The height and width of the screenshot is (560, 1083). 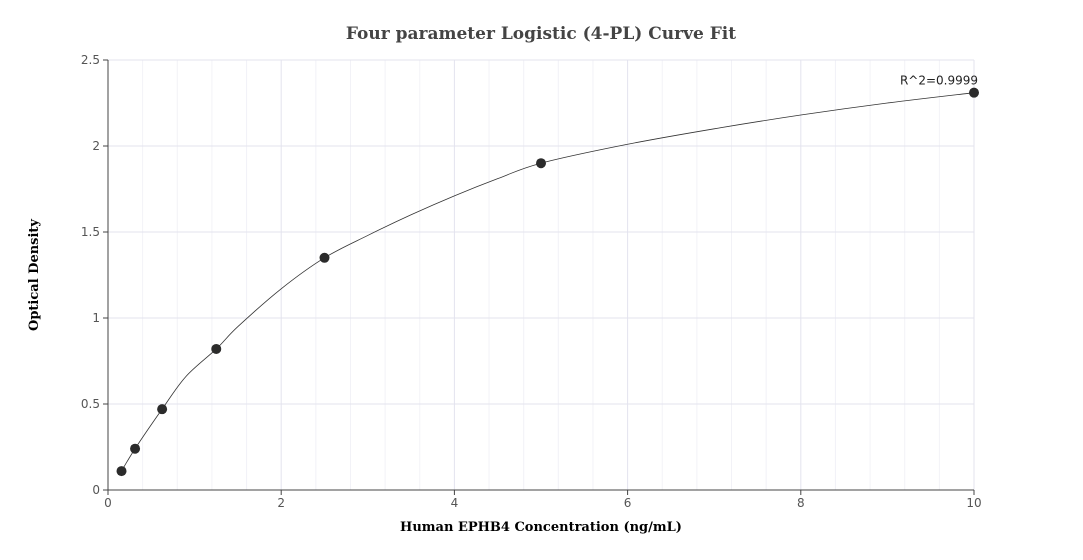 What do you see at coordinates (96, 490) in the screenshot?
I see `y-tick-label: 0` at bounding box center [96, 490].